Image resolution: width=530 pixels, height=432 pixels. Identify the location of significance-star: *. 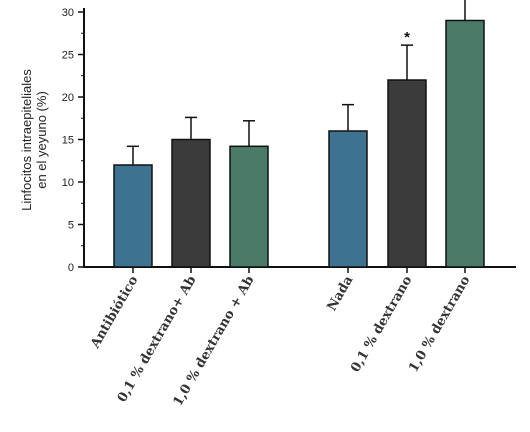
(407, 37).